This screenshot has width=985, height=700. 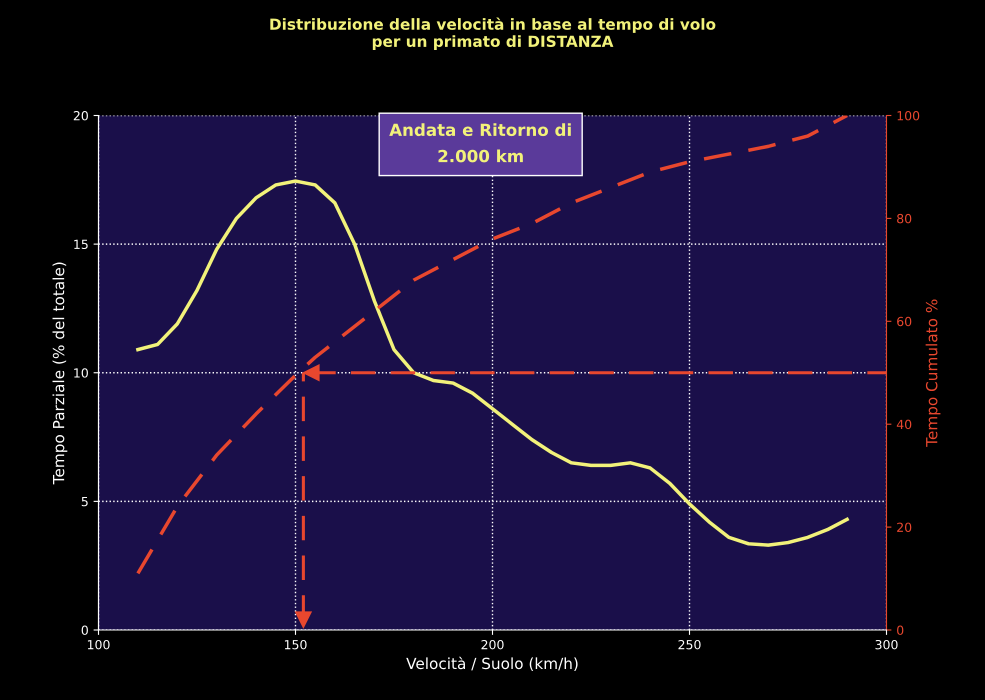 What do you see at coordinates (492, 663) in the screenshot?
I see `x-axis-title: Velocità / Suolo (km/h)` at bounding box center [492, 663].